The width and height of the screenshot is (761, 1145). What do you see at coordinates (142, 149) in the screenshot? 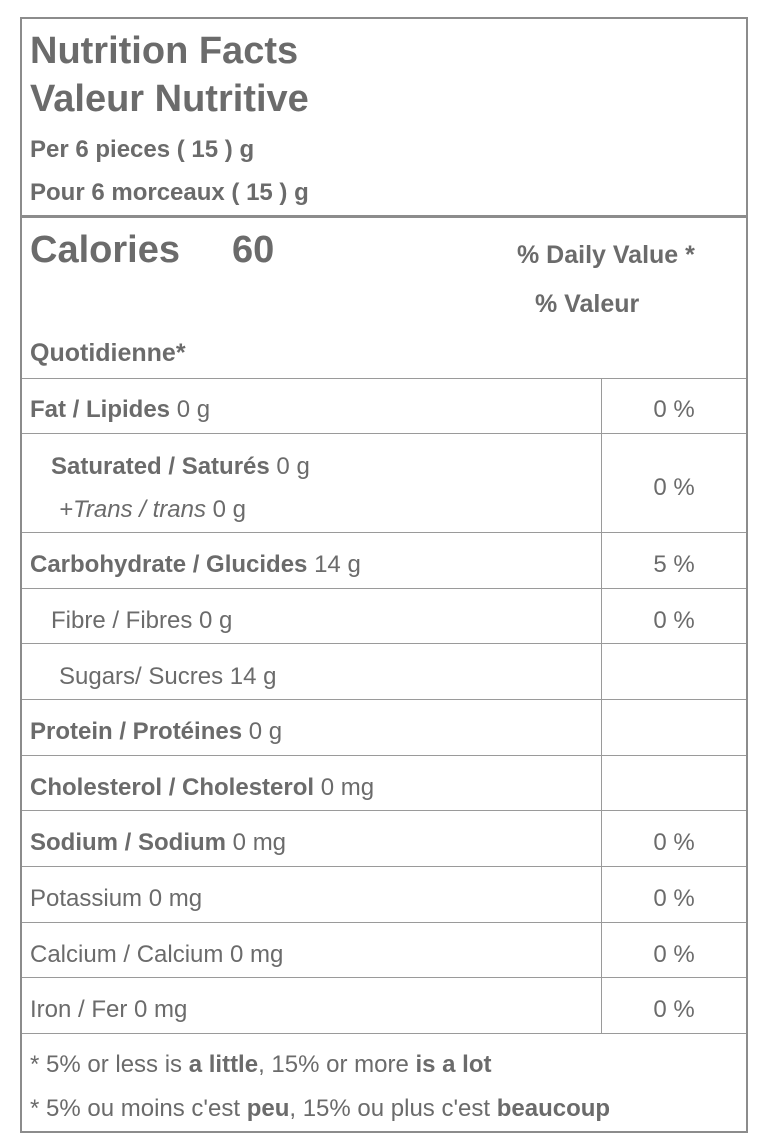
I see `serving-size-en: Per 6 pieces ( 15 ) g` at bounding box center [142, 149].